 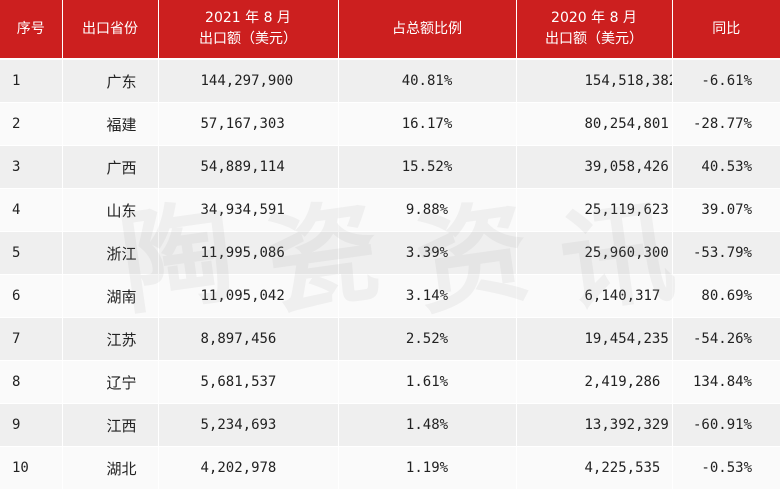 I want to click on cell-yoy: -53.79%, so click(x=726, y=253).